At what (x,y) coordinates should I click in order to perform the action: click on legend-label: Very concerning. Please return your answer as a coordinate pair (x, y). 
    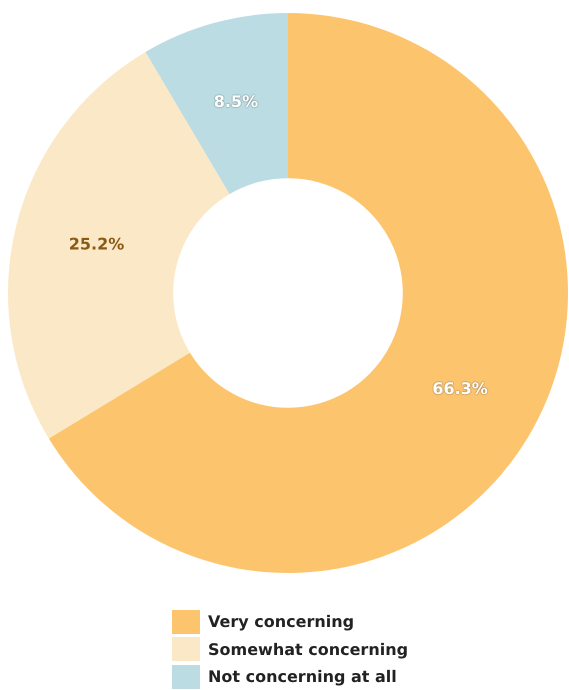
    Looking at the image, I should click on (281, 622).